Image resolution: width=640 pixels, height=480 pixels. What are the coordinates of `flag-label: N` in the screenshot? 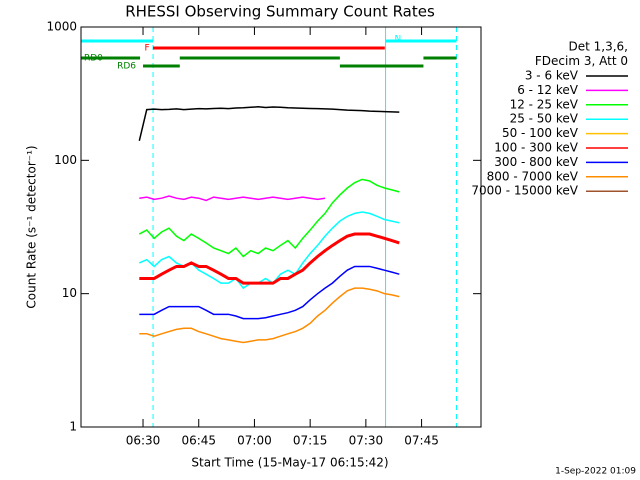 It's located at (398, 40).